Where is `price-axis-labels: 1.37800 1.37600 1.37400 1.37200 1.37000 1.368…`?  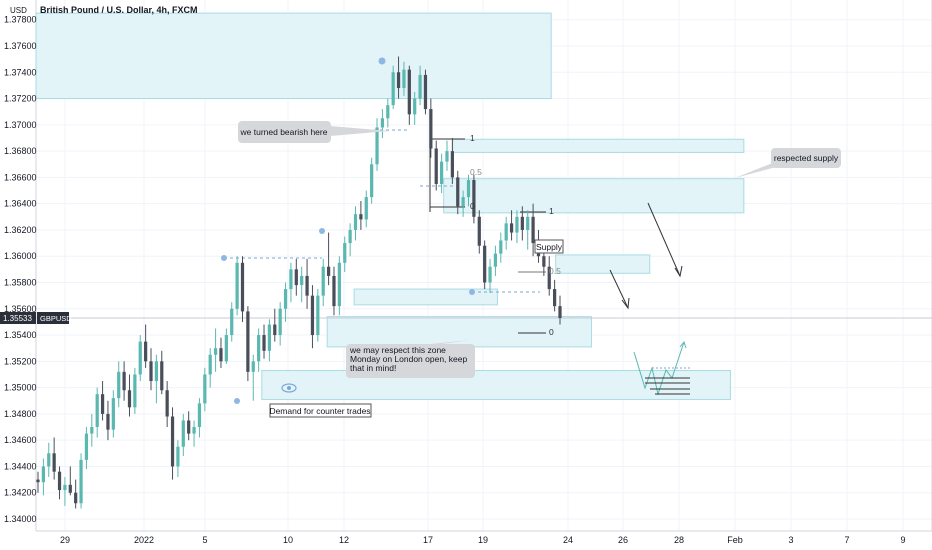 price-axis-labels: 1.37800 1.37600 1.37400 1.37200 1.37000 1.368… is located at coordinates (20, 269).